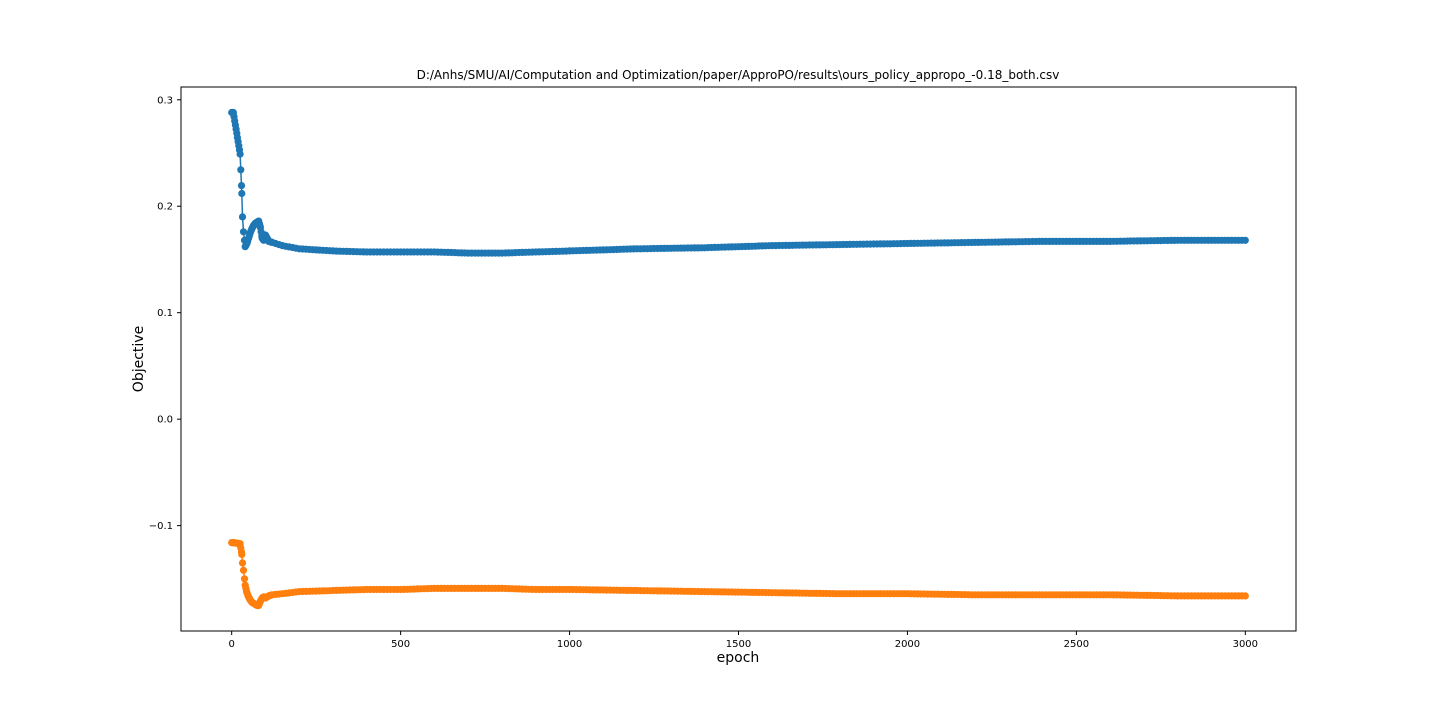 Image resolution: width=1440 pixels, height=720 pixels. What do you see at coordinates (907, 644) in the screenshot?
I see `x-tick-label: 2000` at bounding box center [907, 644].